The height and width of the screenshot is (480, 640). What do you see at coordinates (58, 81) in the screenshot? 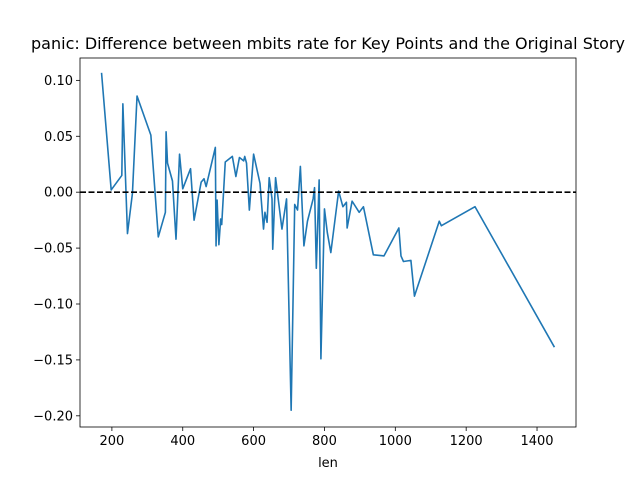
I see `y-tick-label: 0.10` at bounding box center [58, 81].